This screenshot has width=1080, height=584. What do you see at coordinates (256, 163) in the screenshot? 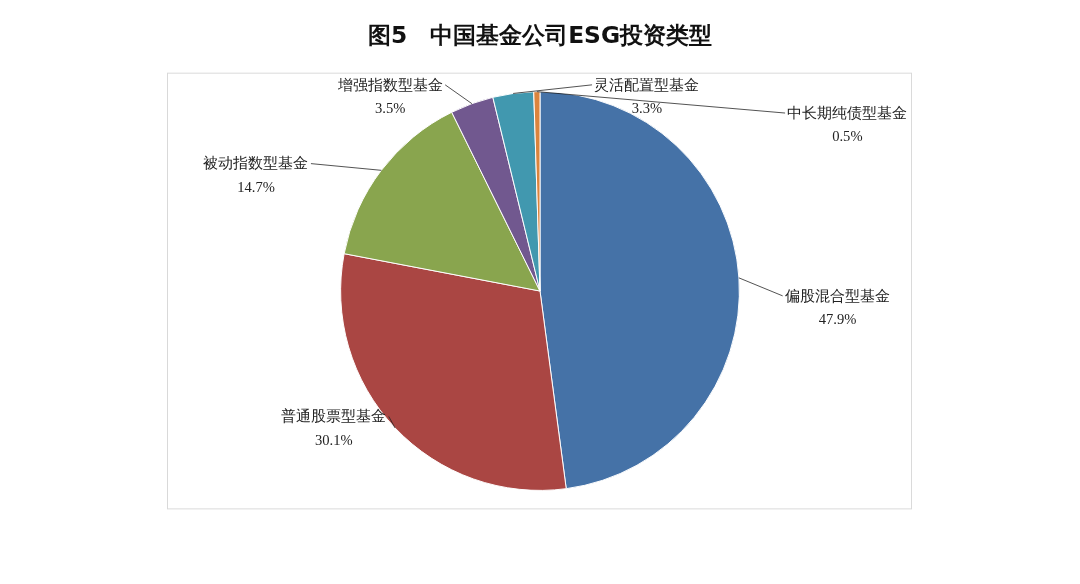
I see `slice-label: 被动指数型基金` at bounding box center [256, 163].